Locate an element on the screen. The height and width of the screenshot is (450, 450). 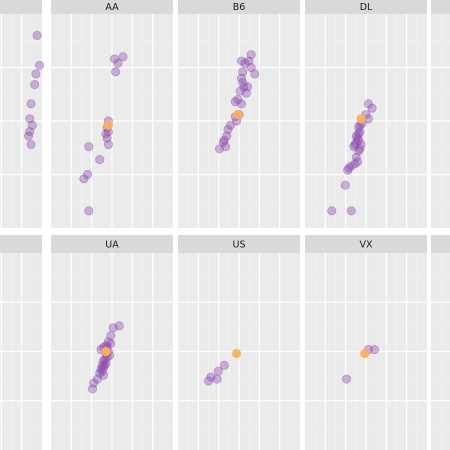
facet-panel: B6 is located at coordinates (239, 114).